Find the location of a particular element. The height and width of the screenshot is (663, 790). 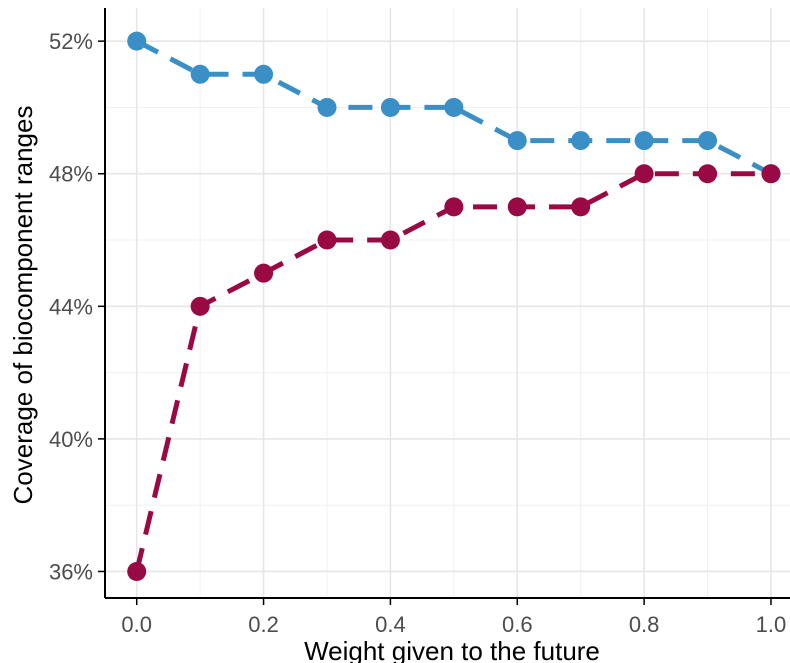

y-tick-label: 40% is located at coordinates (71, 439).